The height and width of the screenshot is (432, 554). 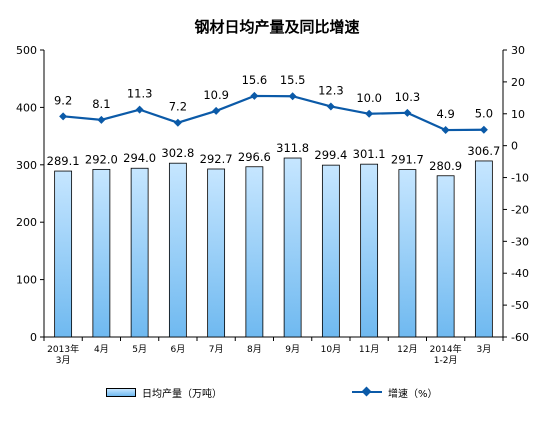 I want to click on right-tick-label: -30, so click(x=520, y=241).